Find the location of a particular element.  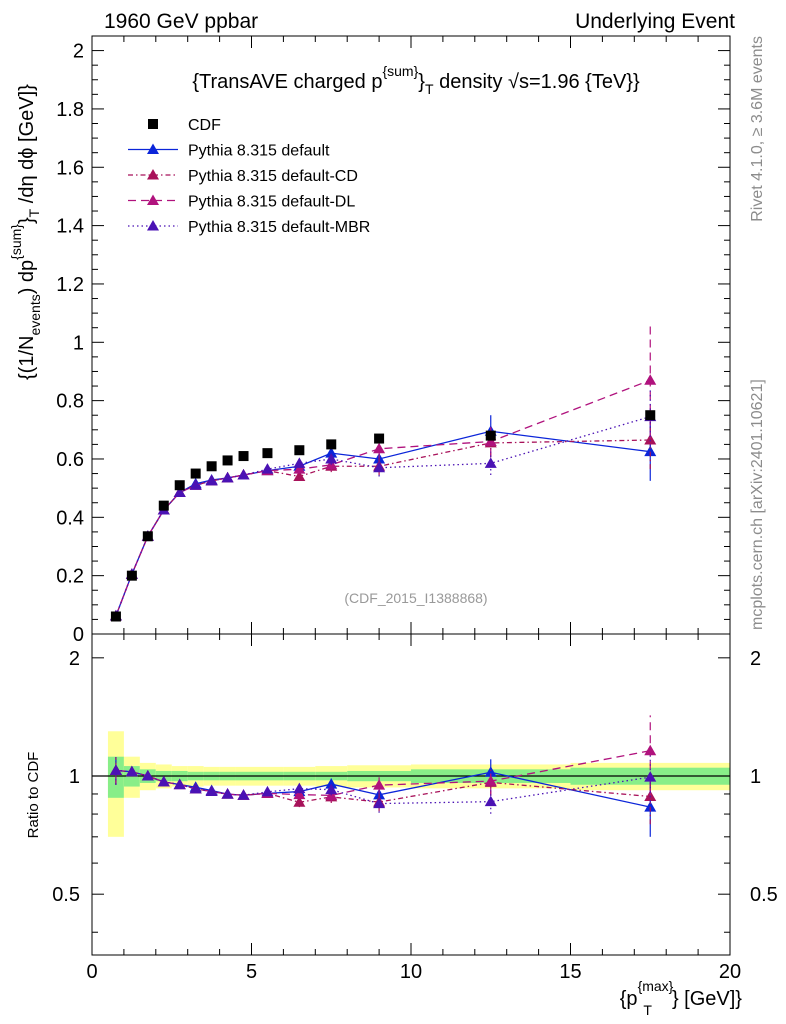

y-tick-label: 1.8 is located at coordinates (70, 110).